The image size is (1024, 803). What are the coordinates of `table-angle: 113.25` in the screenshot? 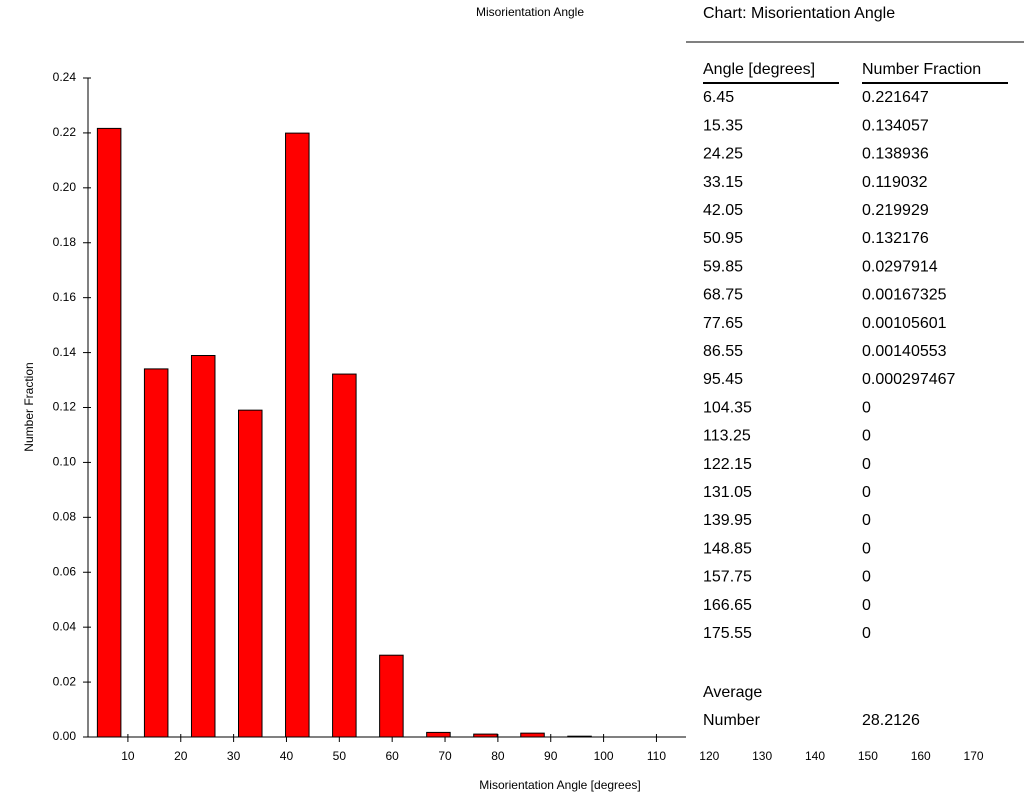 It's located at (727, 436).